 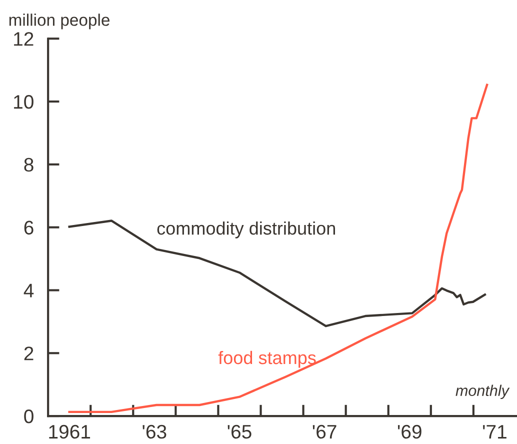 I want to click on y-tick-label: 10, so click(x=24, y=101).